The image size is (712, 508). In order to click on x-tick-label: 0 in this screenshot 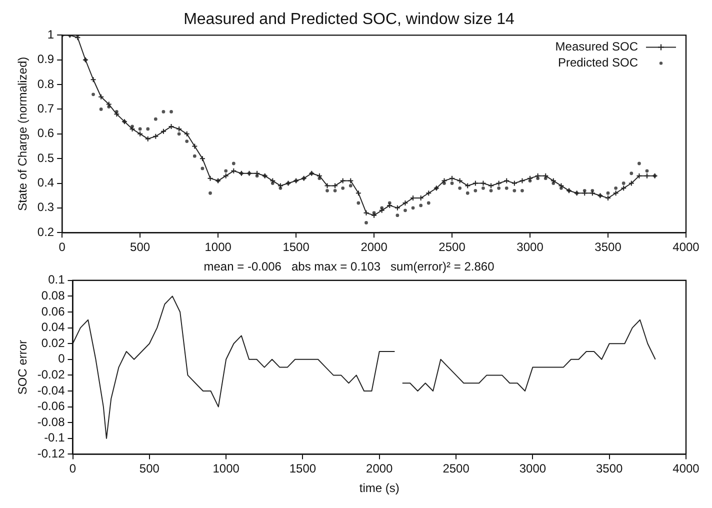, I will do `click(72, 469)`.